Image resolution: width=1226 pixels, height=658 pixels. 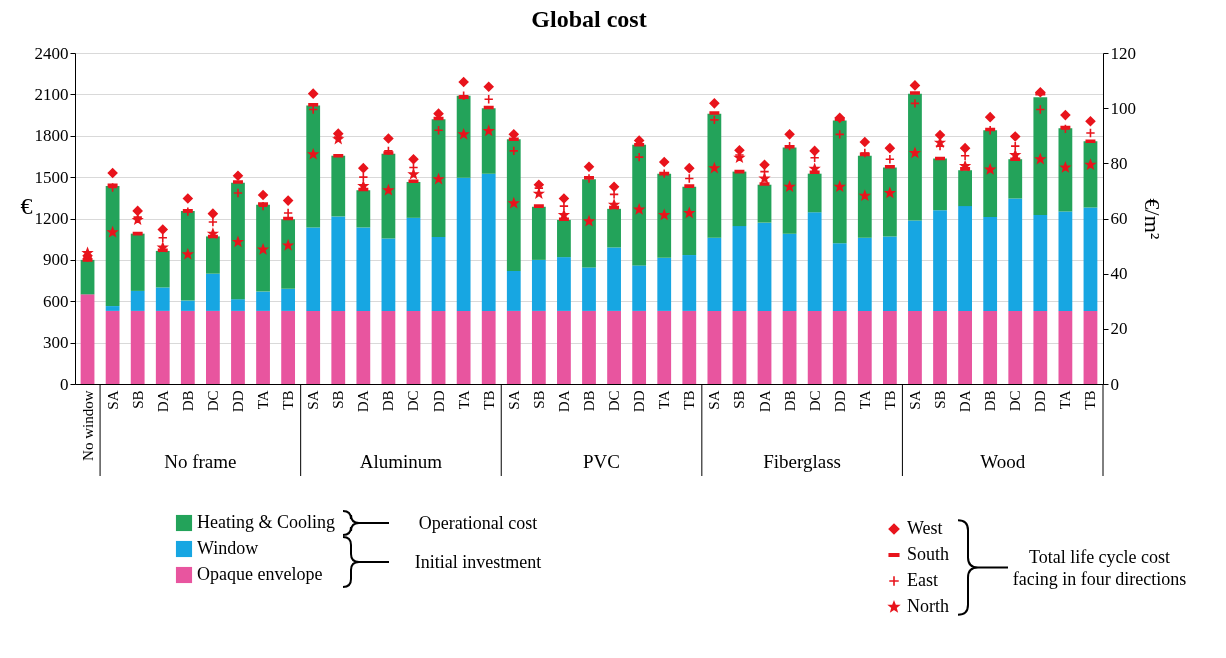 What do you see at coordinates (1119, 274) in the screenshot?
I see `y2-tick-label: 40` at bounding box center [1119, 274].